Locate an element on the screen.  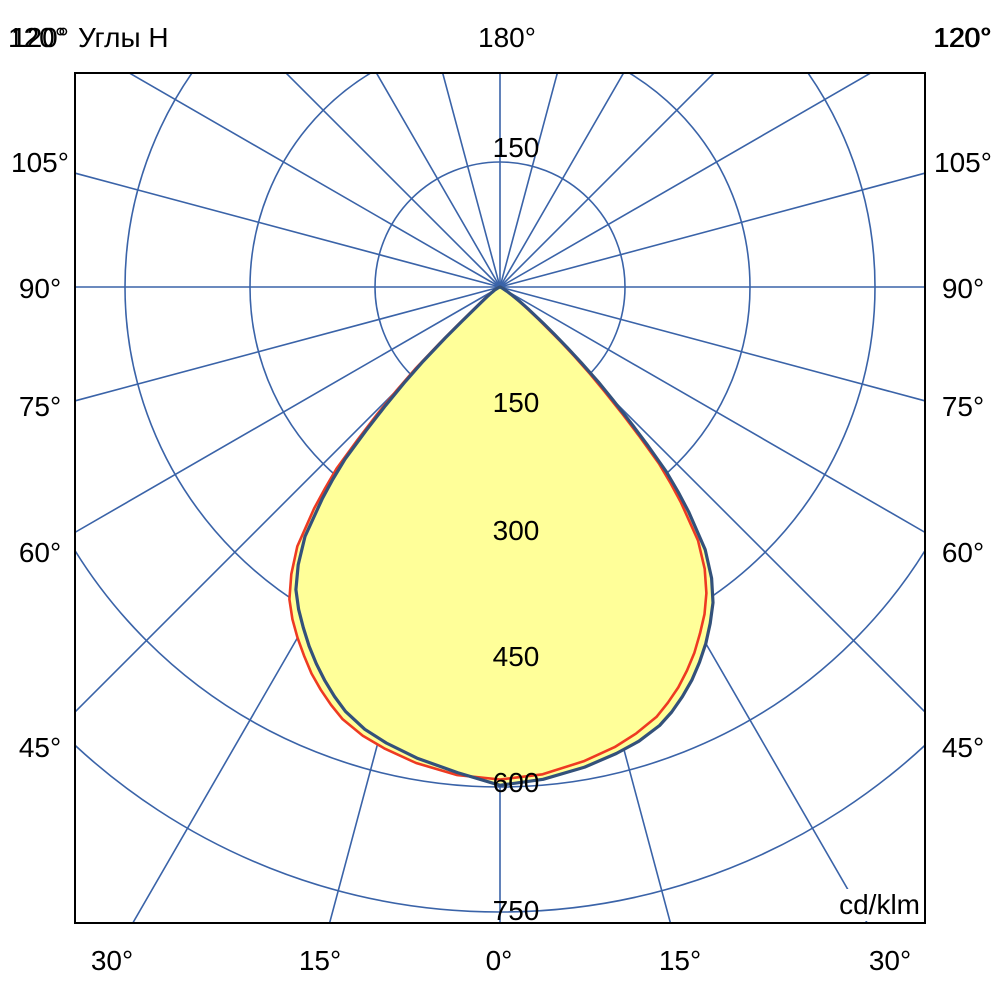
angle-tick-left: 120° is located at coordinates (40, 37).